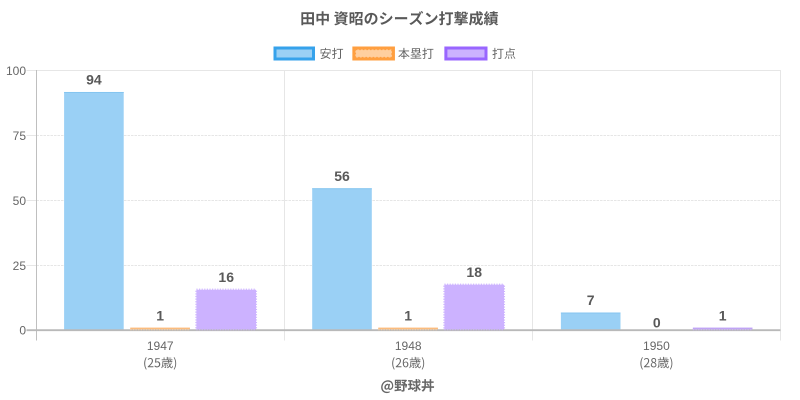  Describe the element at coordinates (160, 346) in the screenshot. I see `svg-text: 1947` at that location.